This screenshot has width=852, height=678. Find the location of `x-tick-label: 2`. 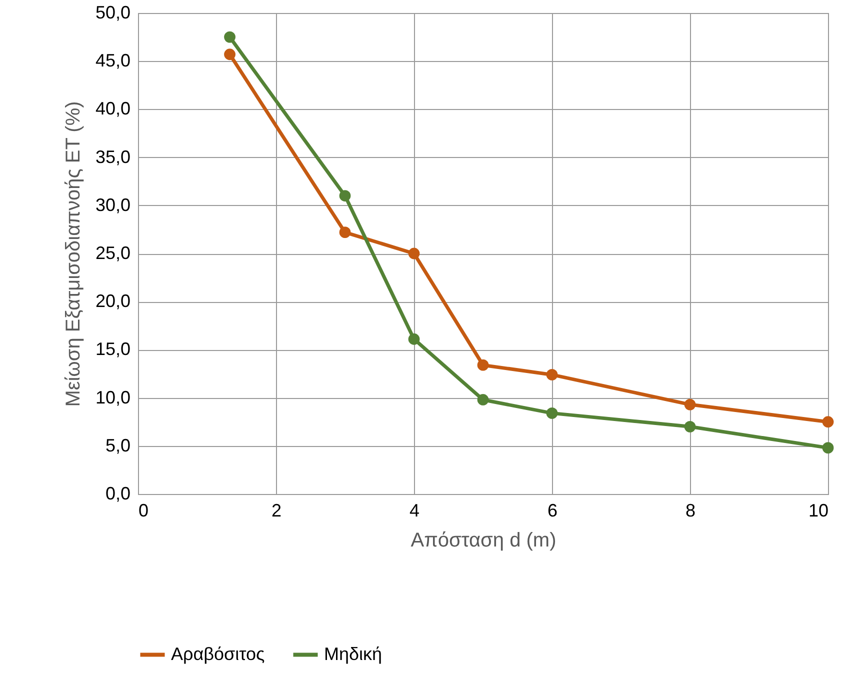

x-tick-label: 2 is located at coordinates (276, 510).